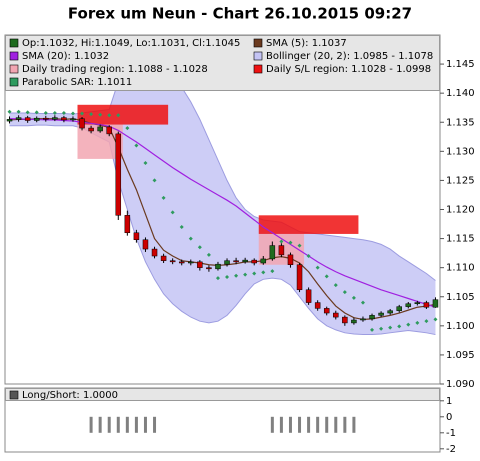  What do you see at coordinates (123, 114) in the screenshot?
I see `region` at bounding box center [123, 114].